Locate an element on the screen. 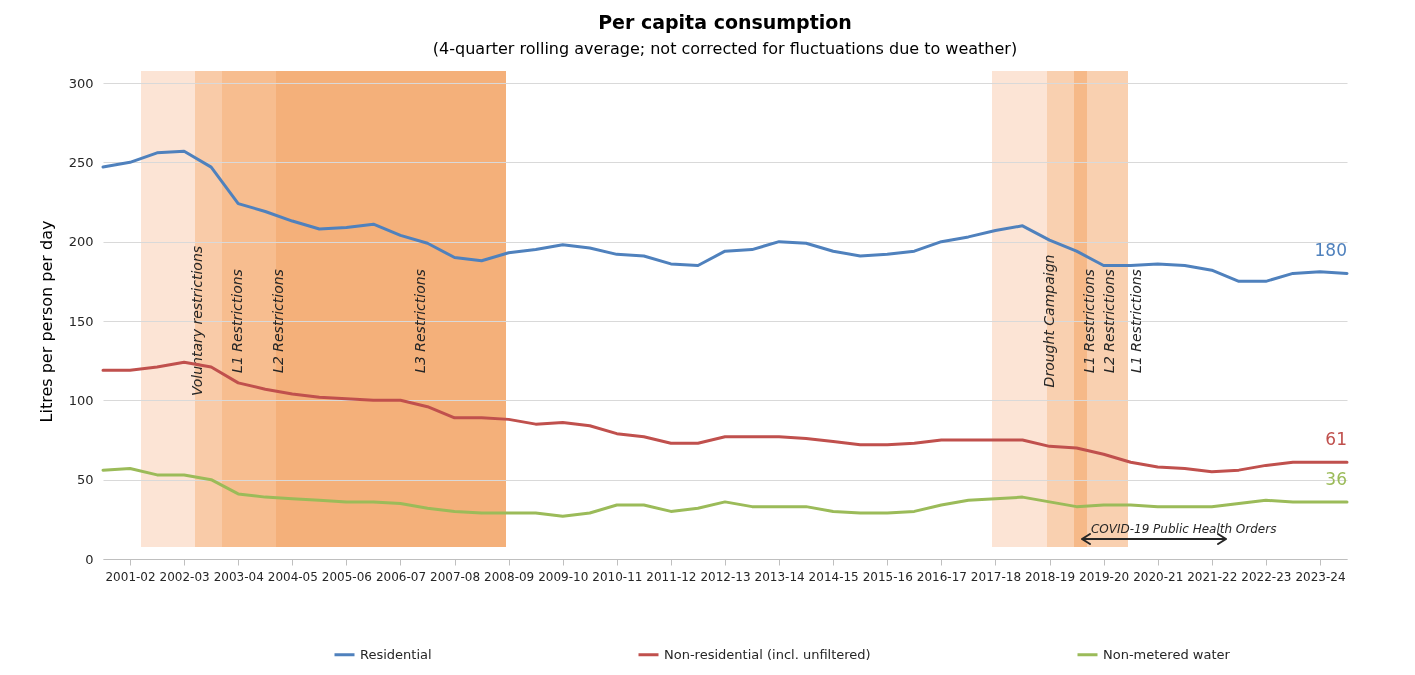 The width and height of the screenshot is (1415, 675). x-tick-label: 2004-05 is located at coordinates (292, 576).